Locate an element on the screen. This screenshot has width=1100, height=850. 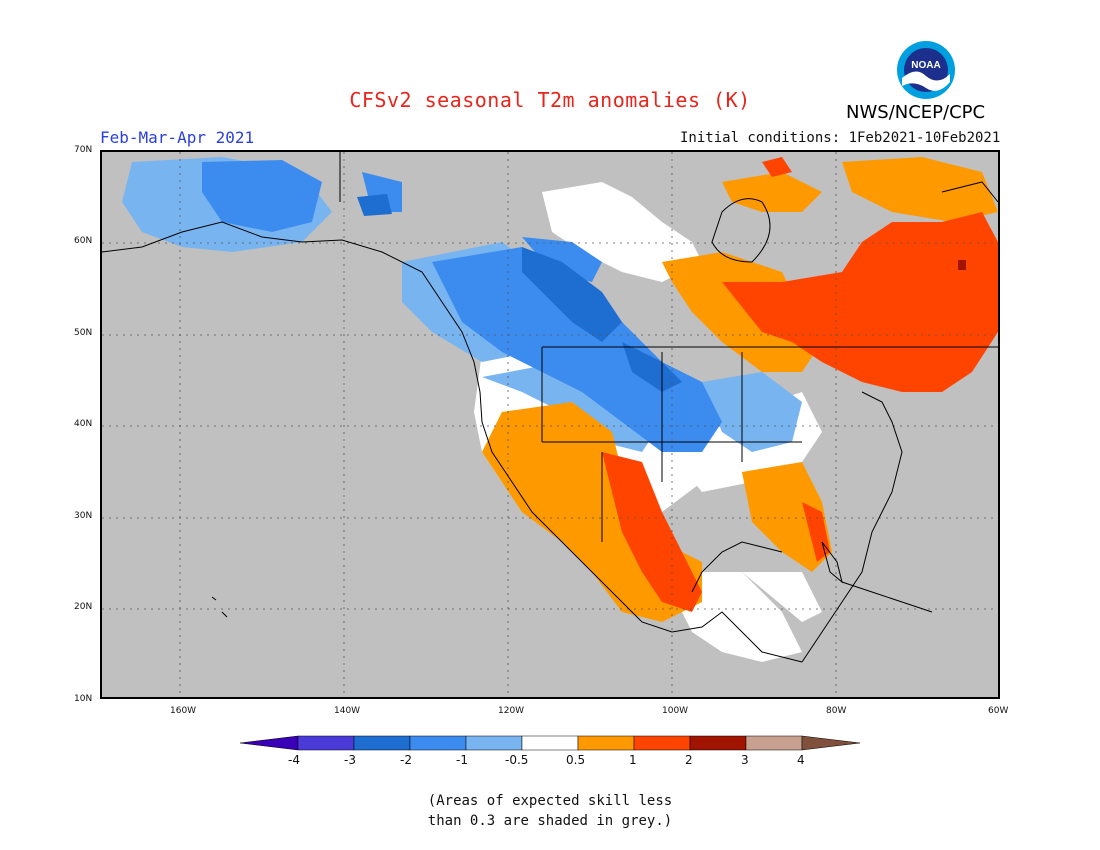
footnote-line-1: (Areas of expected skill less is located at coordinates (550, 801).